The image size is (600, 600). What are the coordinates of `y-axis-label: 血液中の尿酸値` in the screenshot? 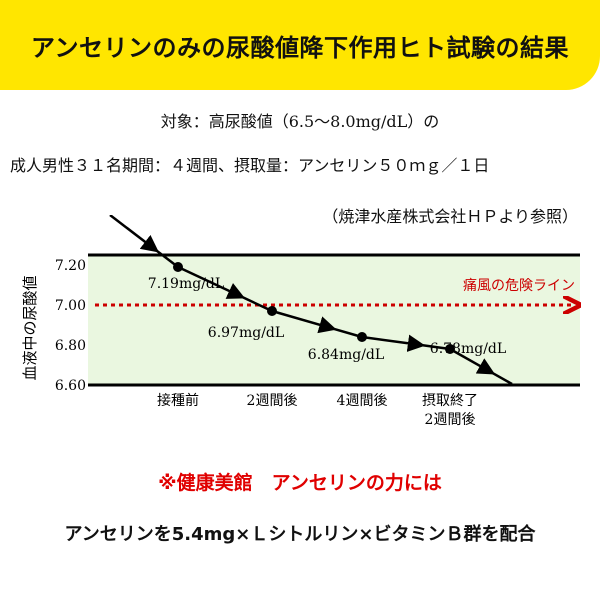 It's located at (30, 327).